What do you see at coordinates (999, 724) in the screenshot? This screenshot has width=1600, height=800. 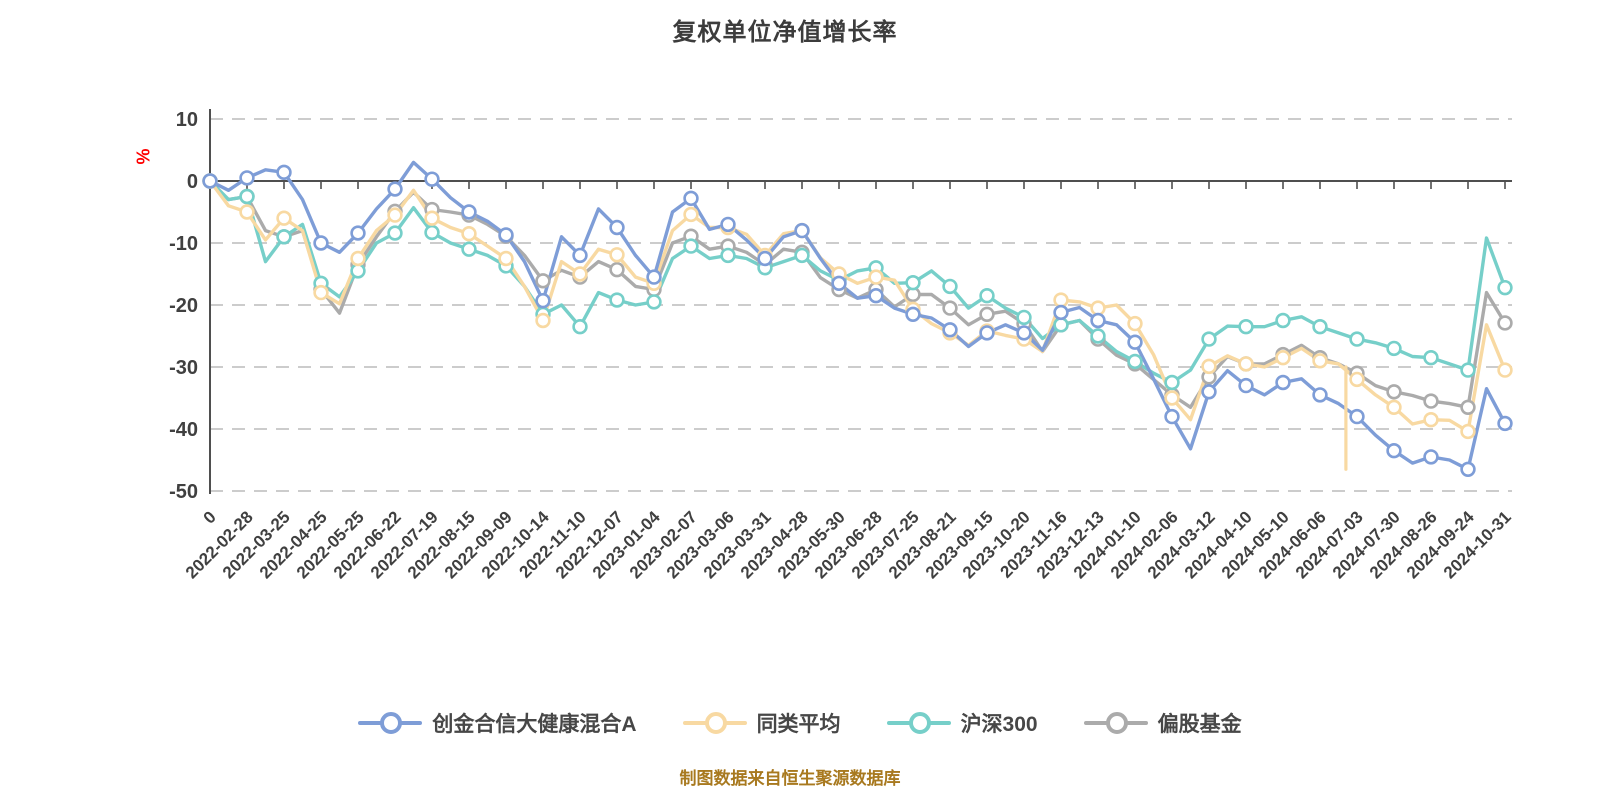 I see `legend-label-csi300: 沪深300` at bounding box center [999, 724].